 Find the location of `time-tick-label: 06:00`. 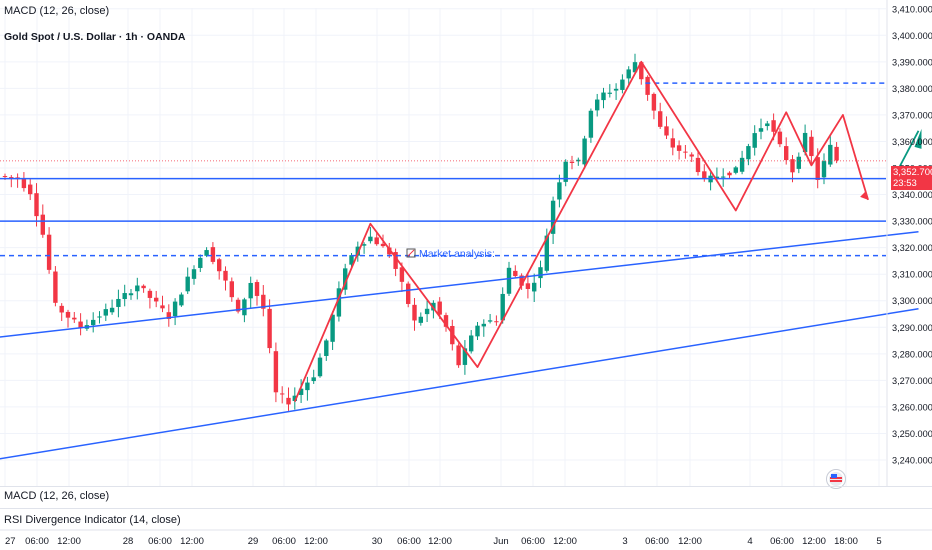

time-tick-label: 06:00 is located at coordinates (160, 541).